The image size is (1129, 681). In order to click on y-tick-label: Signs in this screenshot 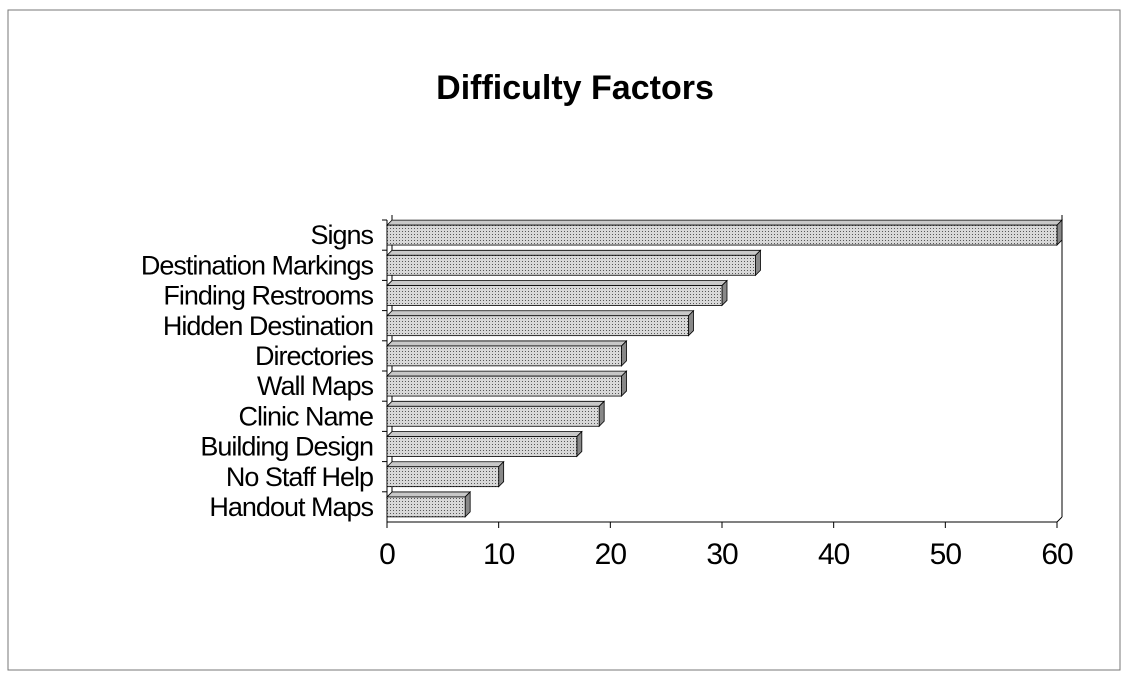, I will do `click(341, 235)`.